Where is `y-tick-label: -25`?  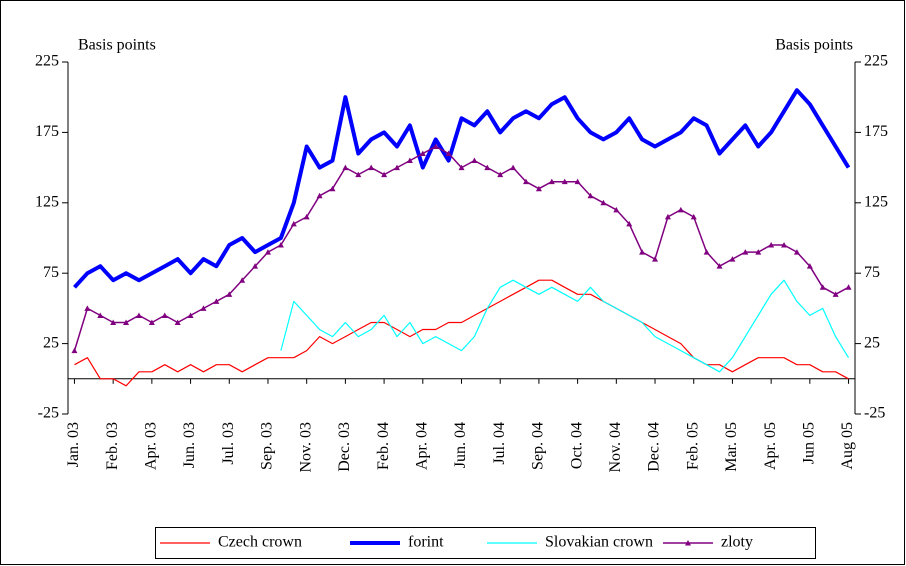
y-tick-label: -25 is located at coordinates (48, 413).